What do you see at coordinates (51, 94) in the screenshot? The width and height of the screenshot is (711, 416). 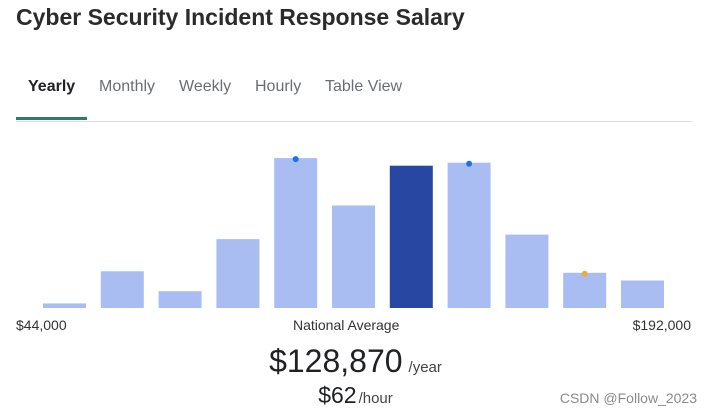 I see `tab-yearly: Yearly` at bounding box center [51, 94].